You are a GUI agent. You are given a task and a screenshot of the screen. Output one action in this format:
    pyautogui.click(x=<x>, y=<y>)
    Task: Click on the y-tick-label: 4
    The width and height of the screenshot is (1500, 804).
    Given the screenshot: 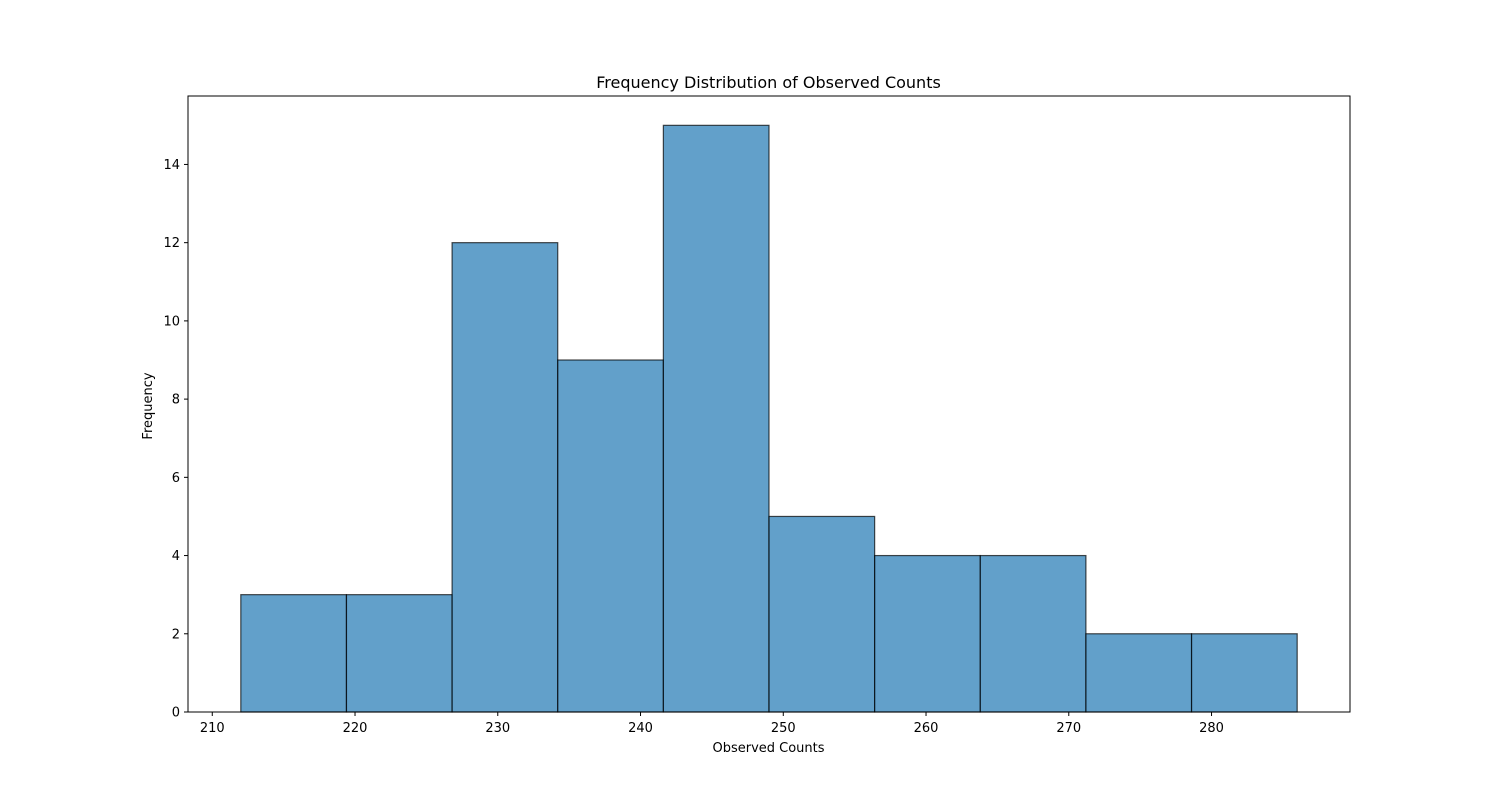 What is the action you would take?
    pyautogui.click(x=176, y=556)
    